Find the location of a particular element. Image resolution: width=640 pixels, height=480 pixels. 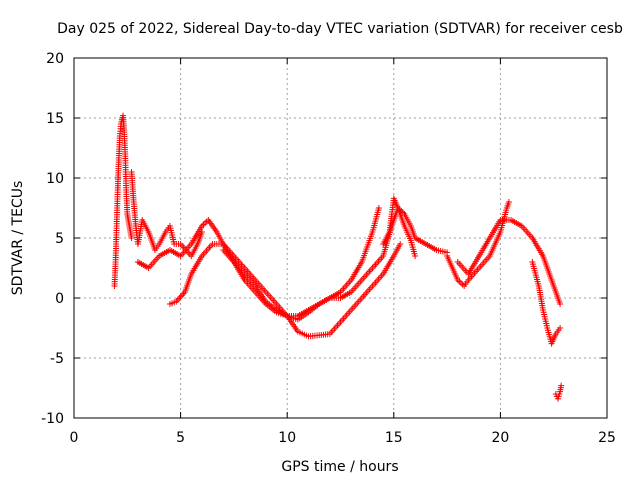

x-tick-label: 0 is located at coordinates (74, 438).